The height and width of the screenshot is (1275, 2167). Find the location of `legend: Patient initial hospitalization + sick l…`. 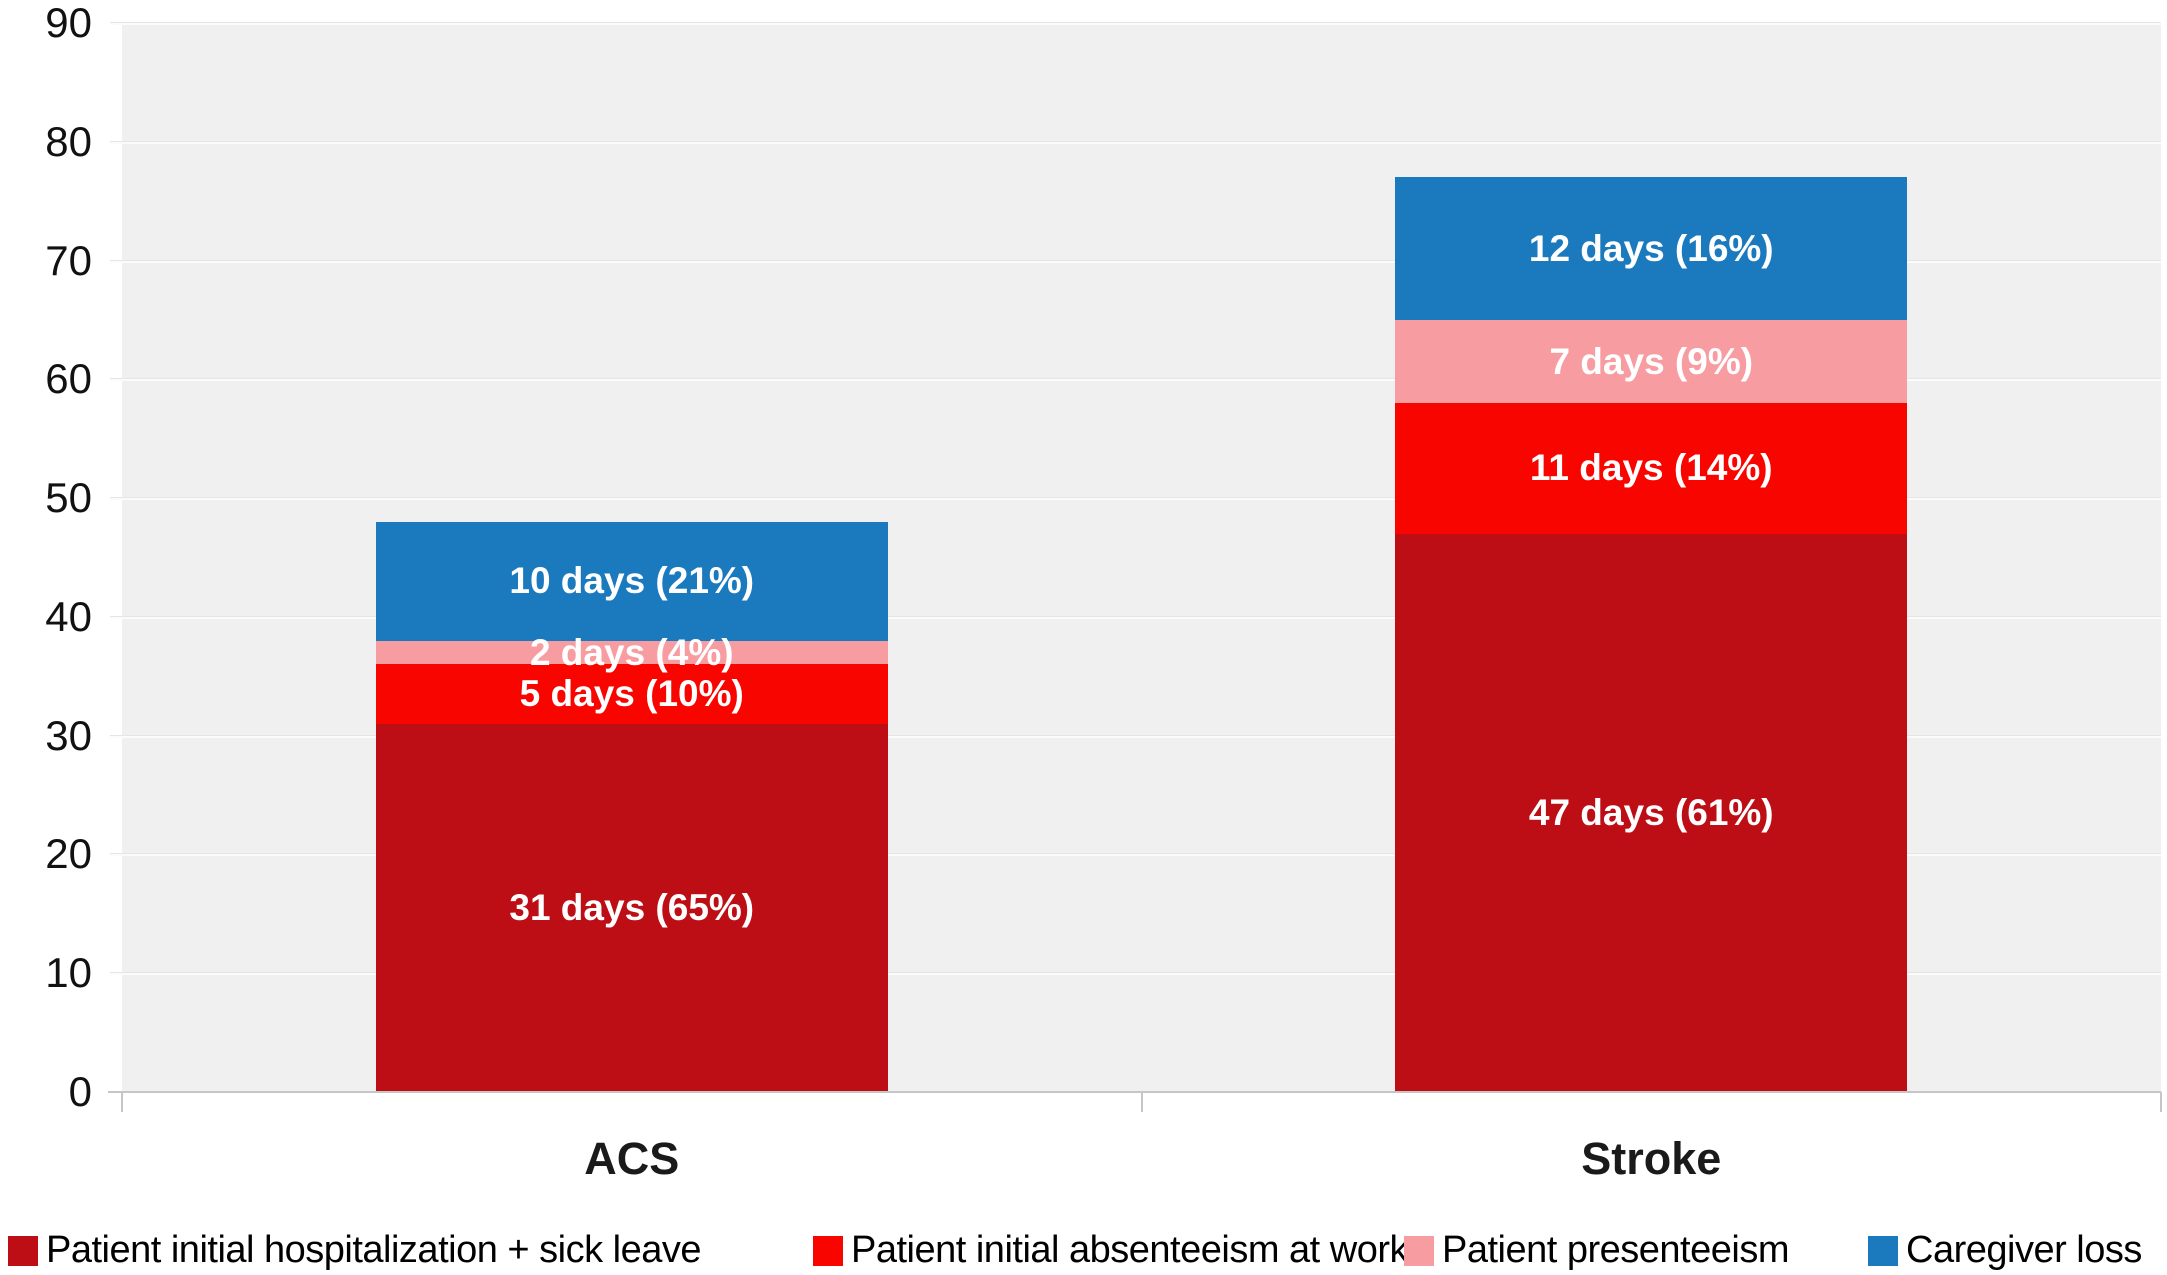

legend: Patient initial hospitalization + sick l… is located at coordinates (1083, 1250).